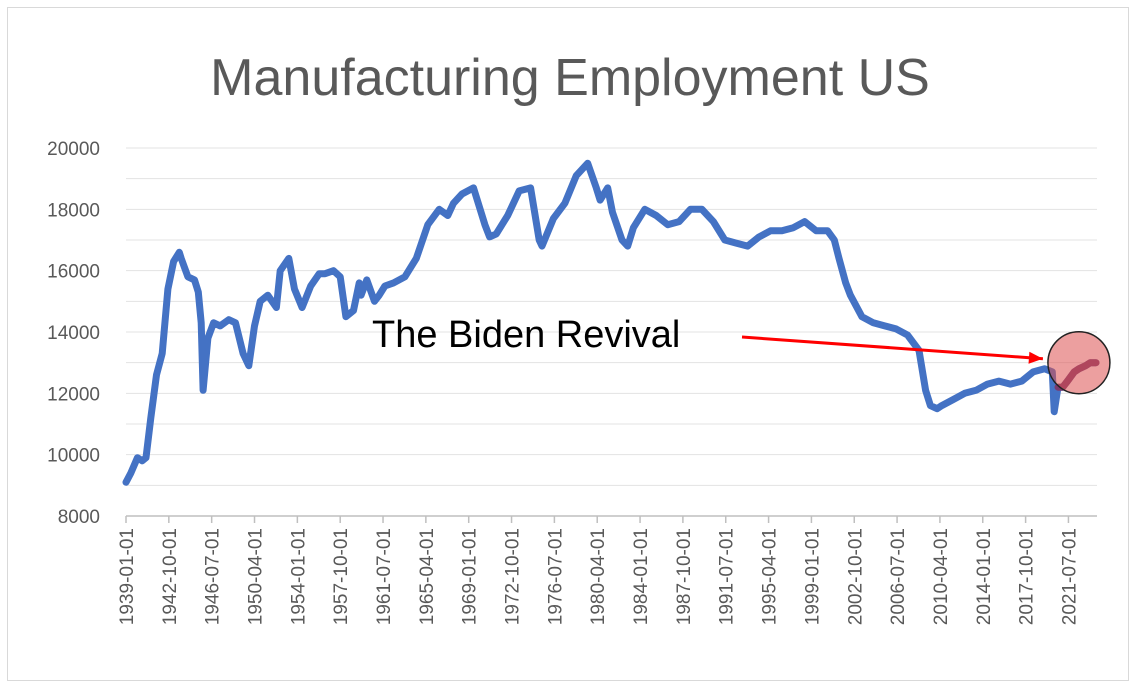  What do you see at coordinates (470, 576) in the screenshot?
I see `x-tick-label: 1969-01-01` at bounding box center [470, 576].